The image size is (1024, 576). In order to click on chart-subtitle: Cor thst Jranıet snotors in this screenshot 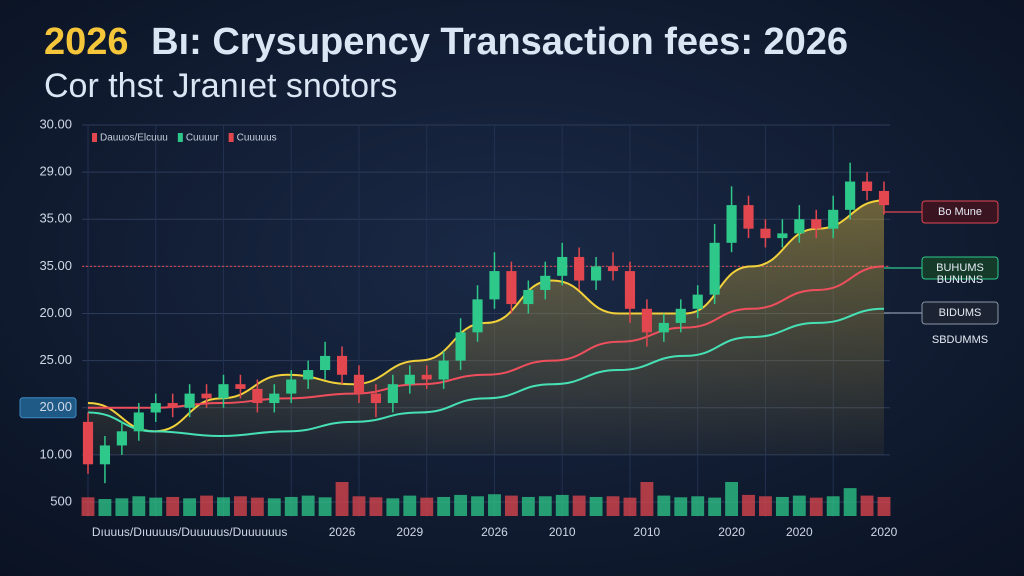, I will do `click(220, 86)`.